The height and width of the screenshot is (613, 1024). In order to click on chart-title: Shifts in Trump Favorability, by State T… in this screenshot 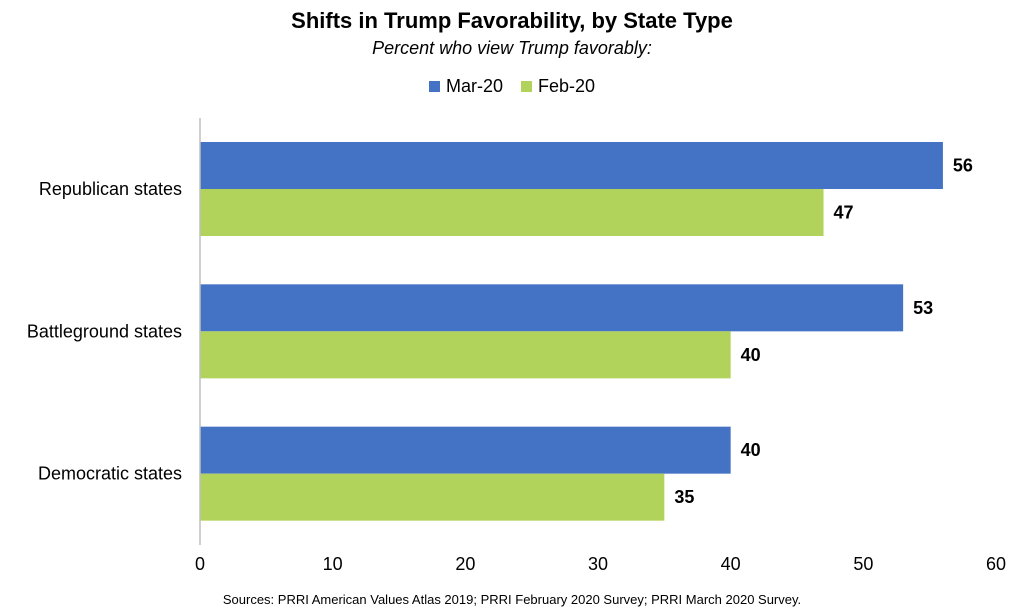, I will do `click(512, 20)`.